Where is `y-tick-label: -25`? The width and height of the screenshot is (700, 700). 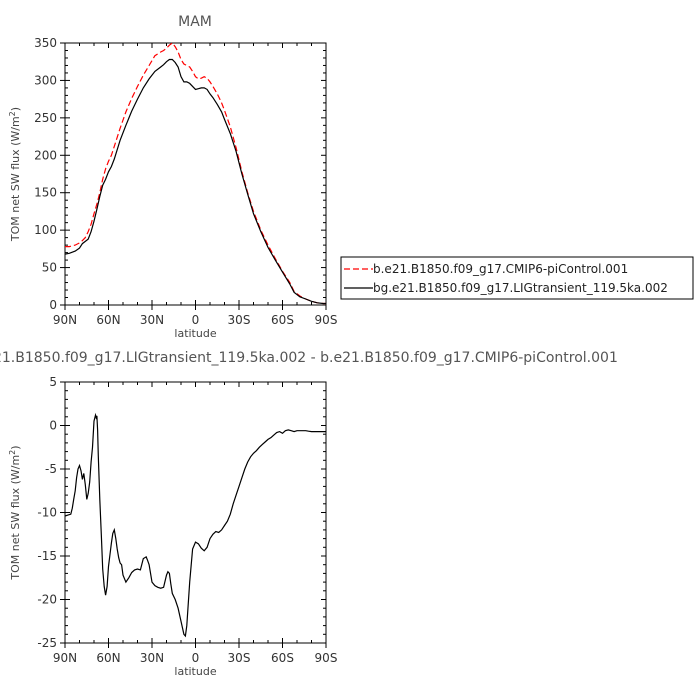
y-tick-label: -25 is located at coordinates (47, 643).